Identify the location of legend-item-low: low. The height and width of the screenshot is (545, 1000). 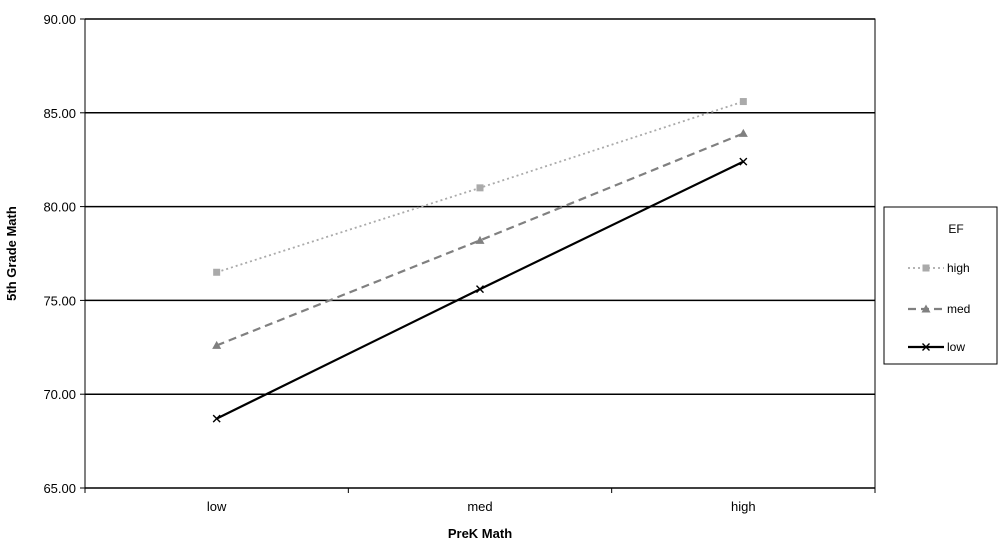
(936, 347).